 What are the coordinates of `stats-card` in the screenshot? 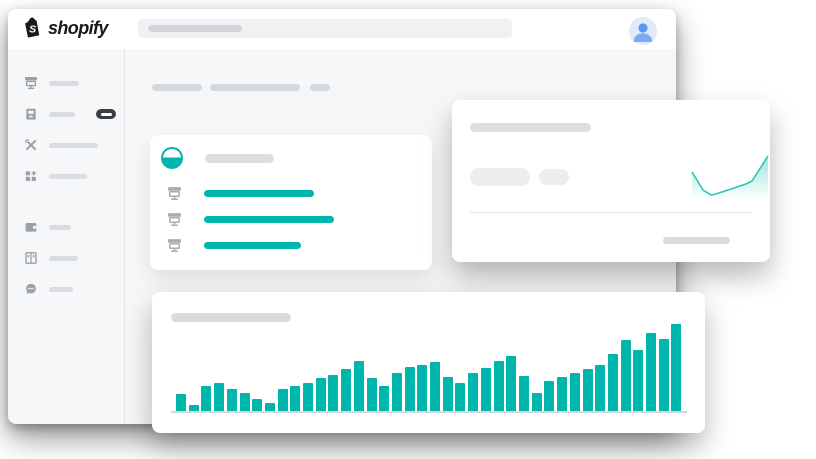 It's located at (611, 181).